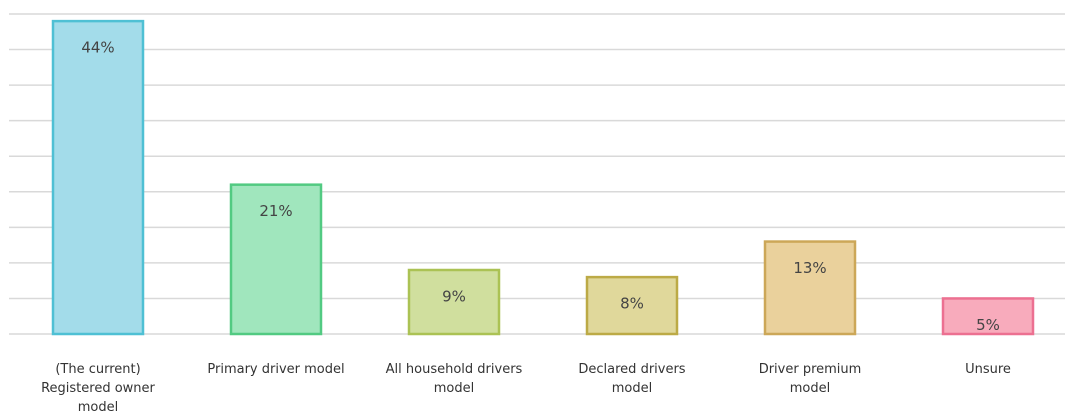  Describe the element at coordinates (810, 379) in the screenshot. I see `x-tick-label: Driver premium model` at that location.